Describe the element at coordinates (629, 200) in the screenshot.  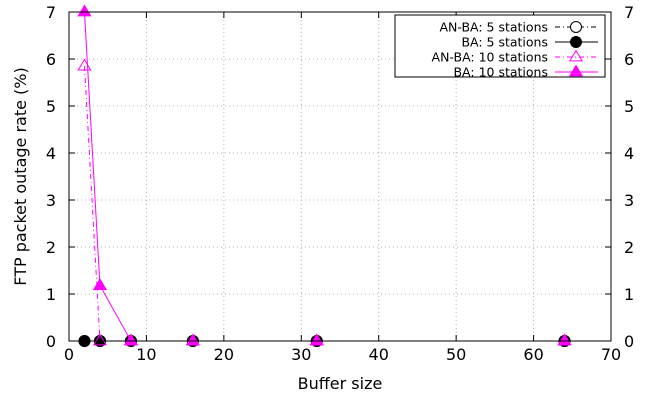
I see `y2-tick-label: 3` at that location.